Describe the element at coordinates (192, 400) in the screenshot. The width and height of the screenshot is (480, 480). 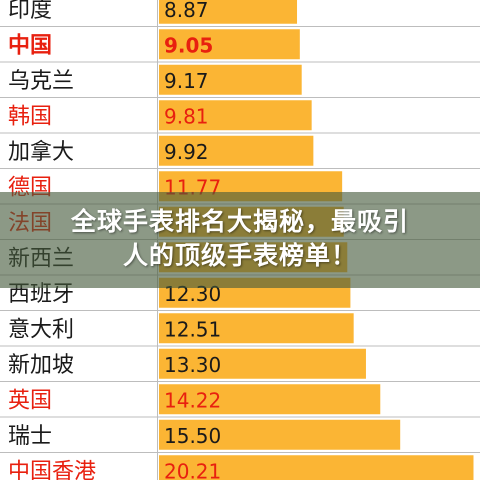
I see `value-label: 14.22` at that location.